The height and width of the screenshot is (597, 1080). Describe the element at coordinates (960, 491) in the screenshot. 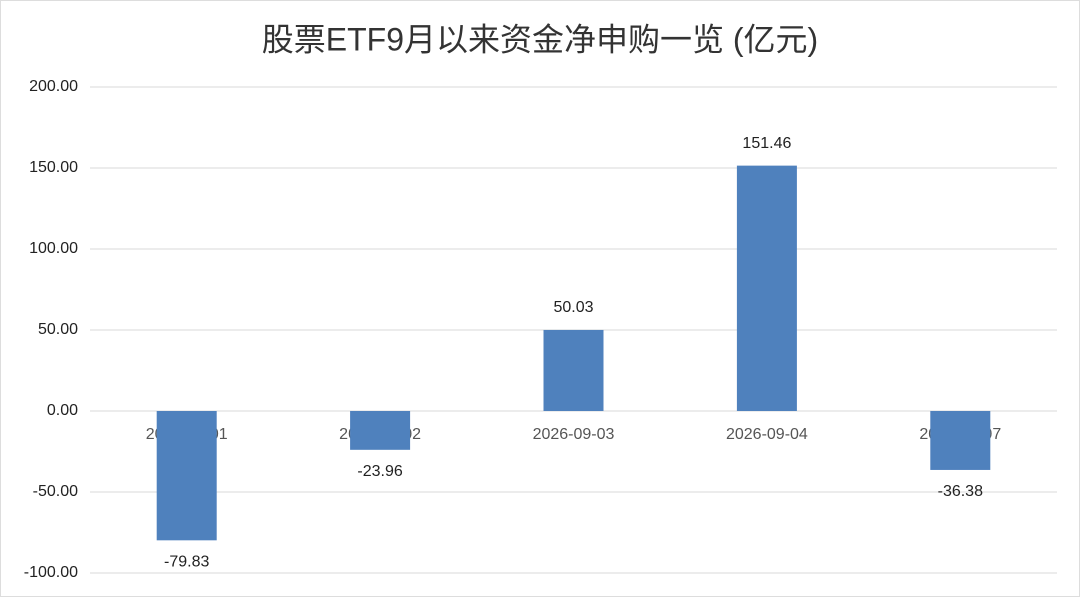

I see `data-label: -36.38` at that location.